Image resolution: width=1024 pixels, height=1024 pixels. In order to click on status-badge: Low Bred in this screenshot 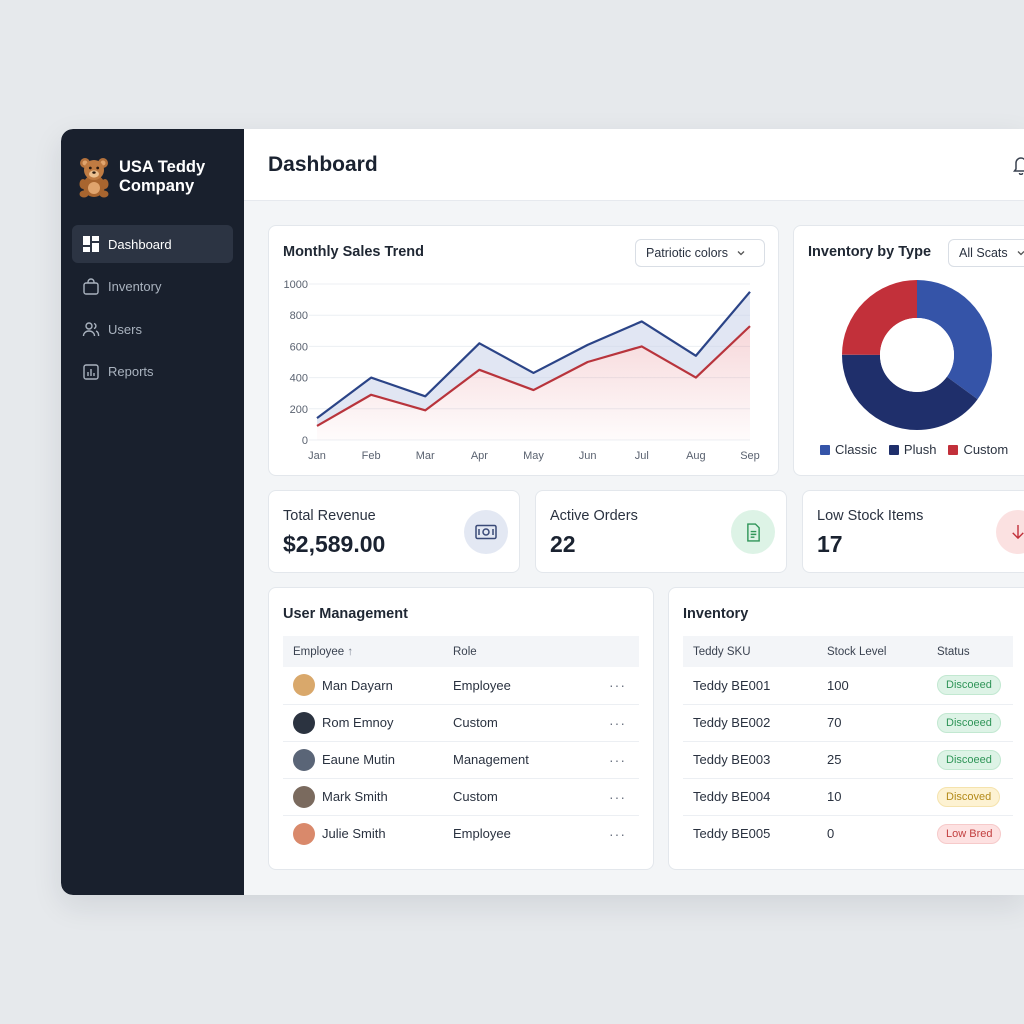, I will do `click(969, 833)`.